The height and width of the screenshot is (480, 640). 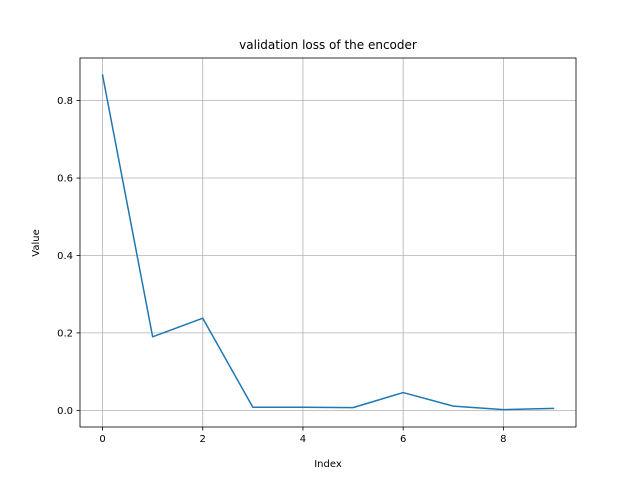 I want to click on y-tick-label: 0.6, so click(x=65, y=179).